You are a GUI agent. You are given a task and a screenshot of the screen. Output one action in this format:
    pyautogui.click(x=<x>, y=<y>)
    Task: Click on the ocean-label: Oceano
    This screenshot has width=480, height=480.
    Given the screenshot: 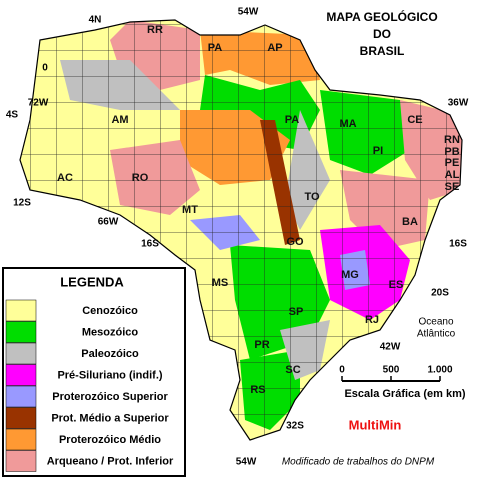 What is the action you would take?
    pyautogui.click(x=435, y=322)
    